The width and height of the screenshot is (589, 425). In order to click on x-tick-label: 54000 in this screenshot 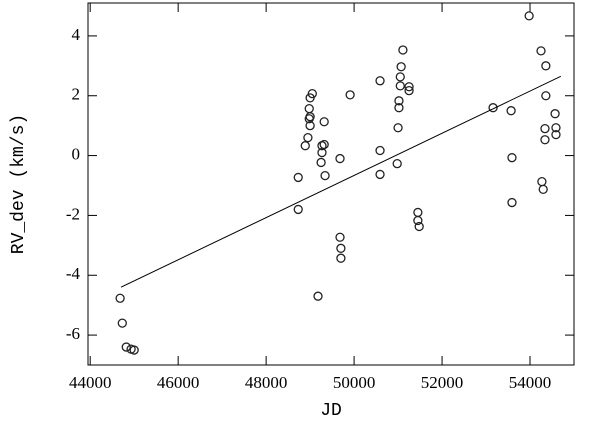, I will do `click(530, 382)`.